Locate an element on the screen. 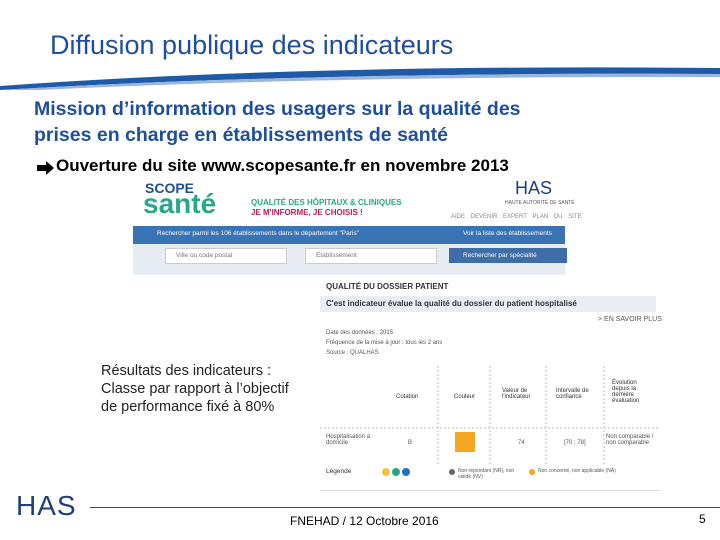 The image size is (720, 540). input: Établissement is located at coordinates (371, 256).